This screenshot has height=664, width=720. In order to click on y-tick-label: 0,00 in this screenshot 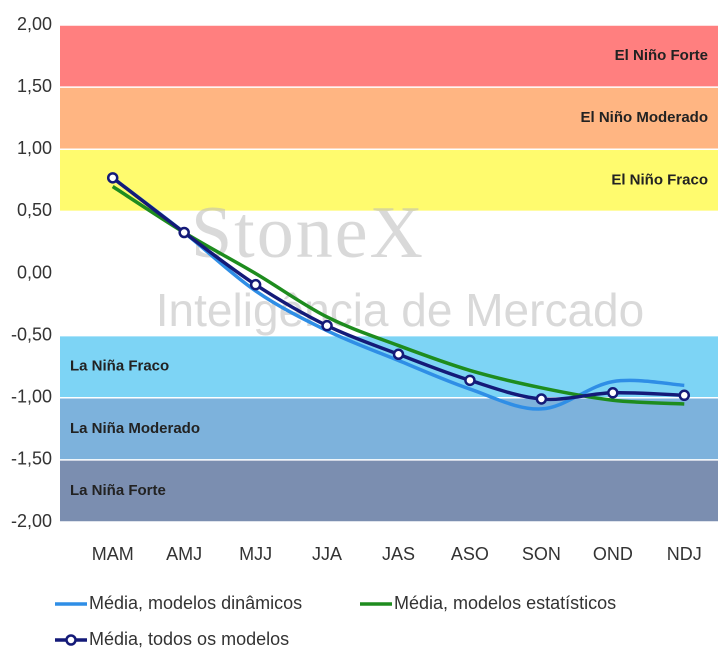, I will do `click(34, 272)`.